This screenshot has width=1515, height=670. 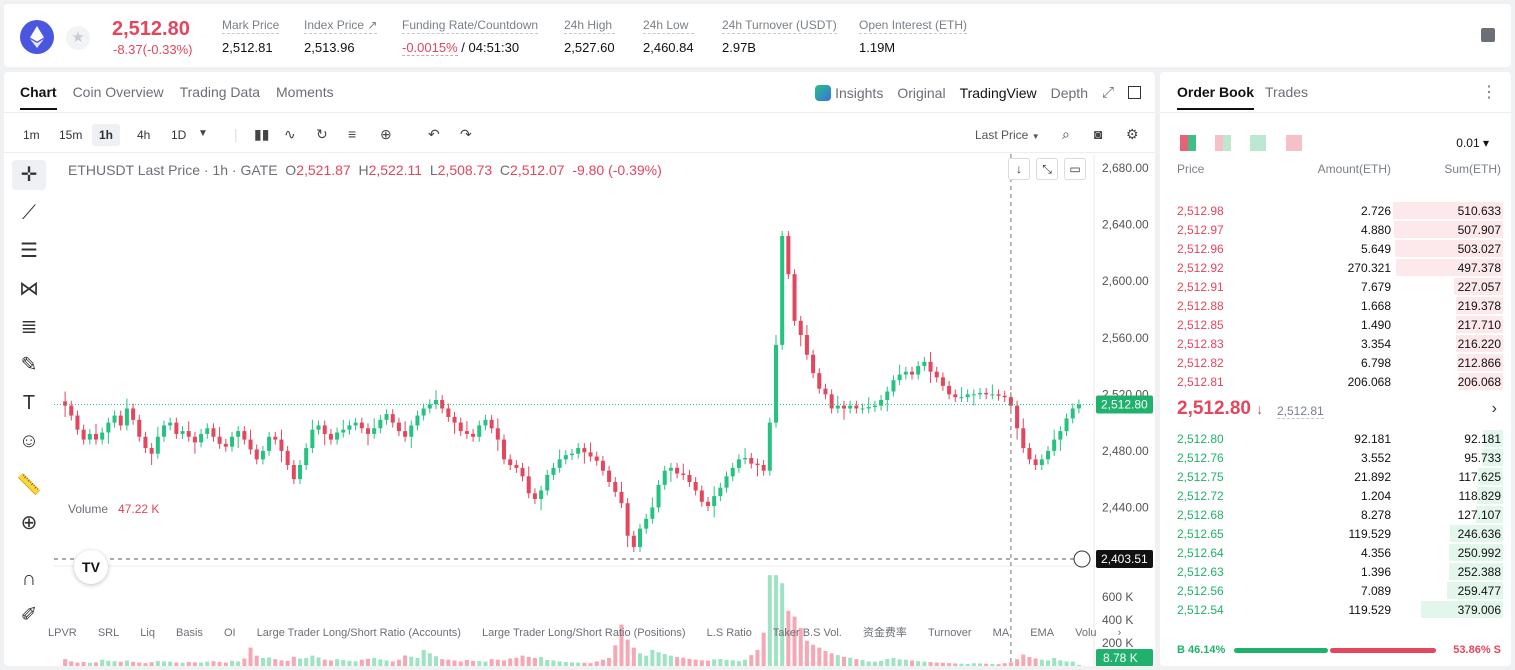 I want to click on tab-original: Original, so click(x=921, y=92).